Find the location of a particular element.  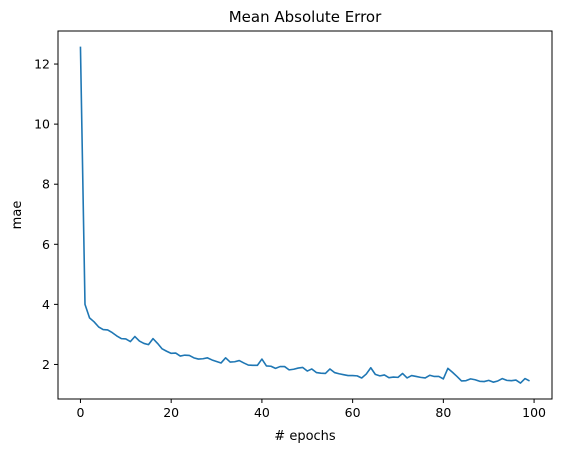

y-axis-label: mae is located at coordinates (17, 215).